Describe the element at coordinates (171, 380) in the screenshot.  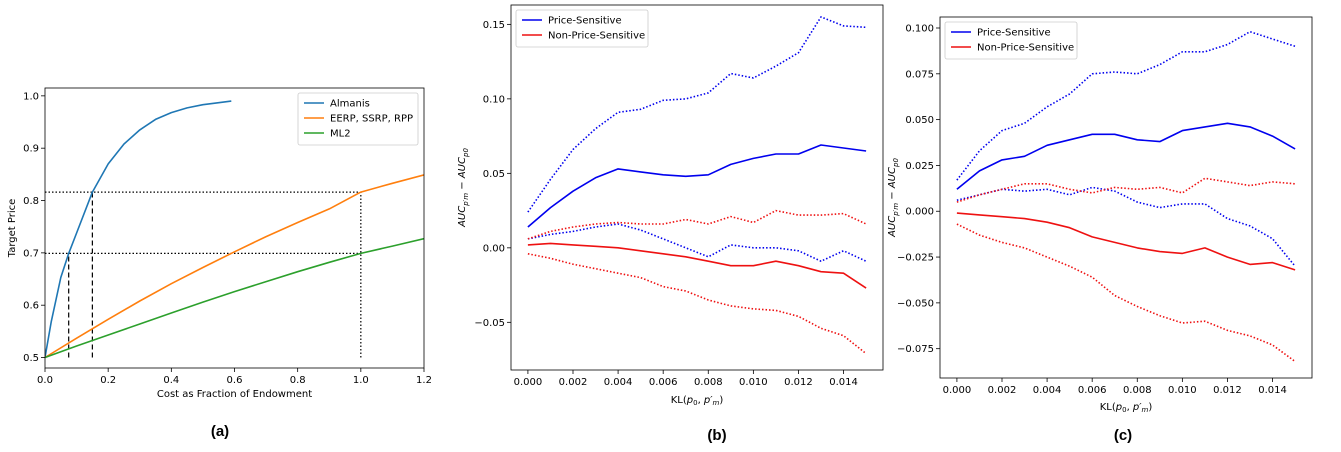
I see `x-tick-label: 0.4` at that location.